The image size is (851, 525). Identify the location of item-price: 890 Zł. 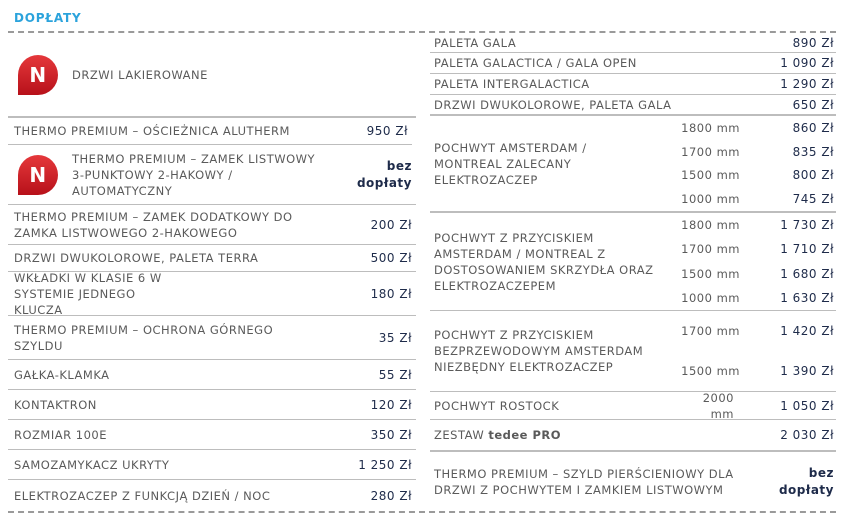
(813, 42).